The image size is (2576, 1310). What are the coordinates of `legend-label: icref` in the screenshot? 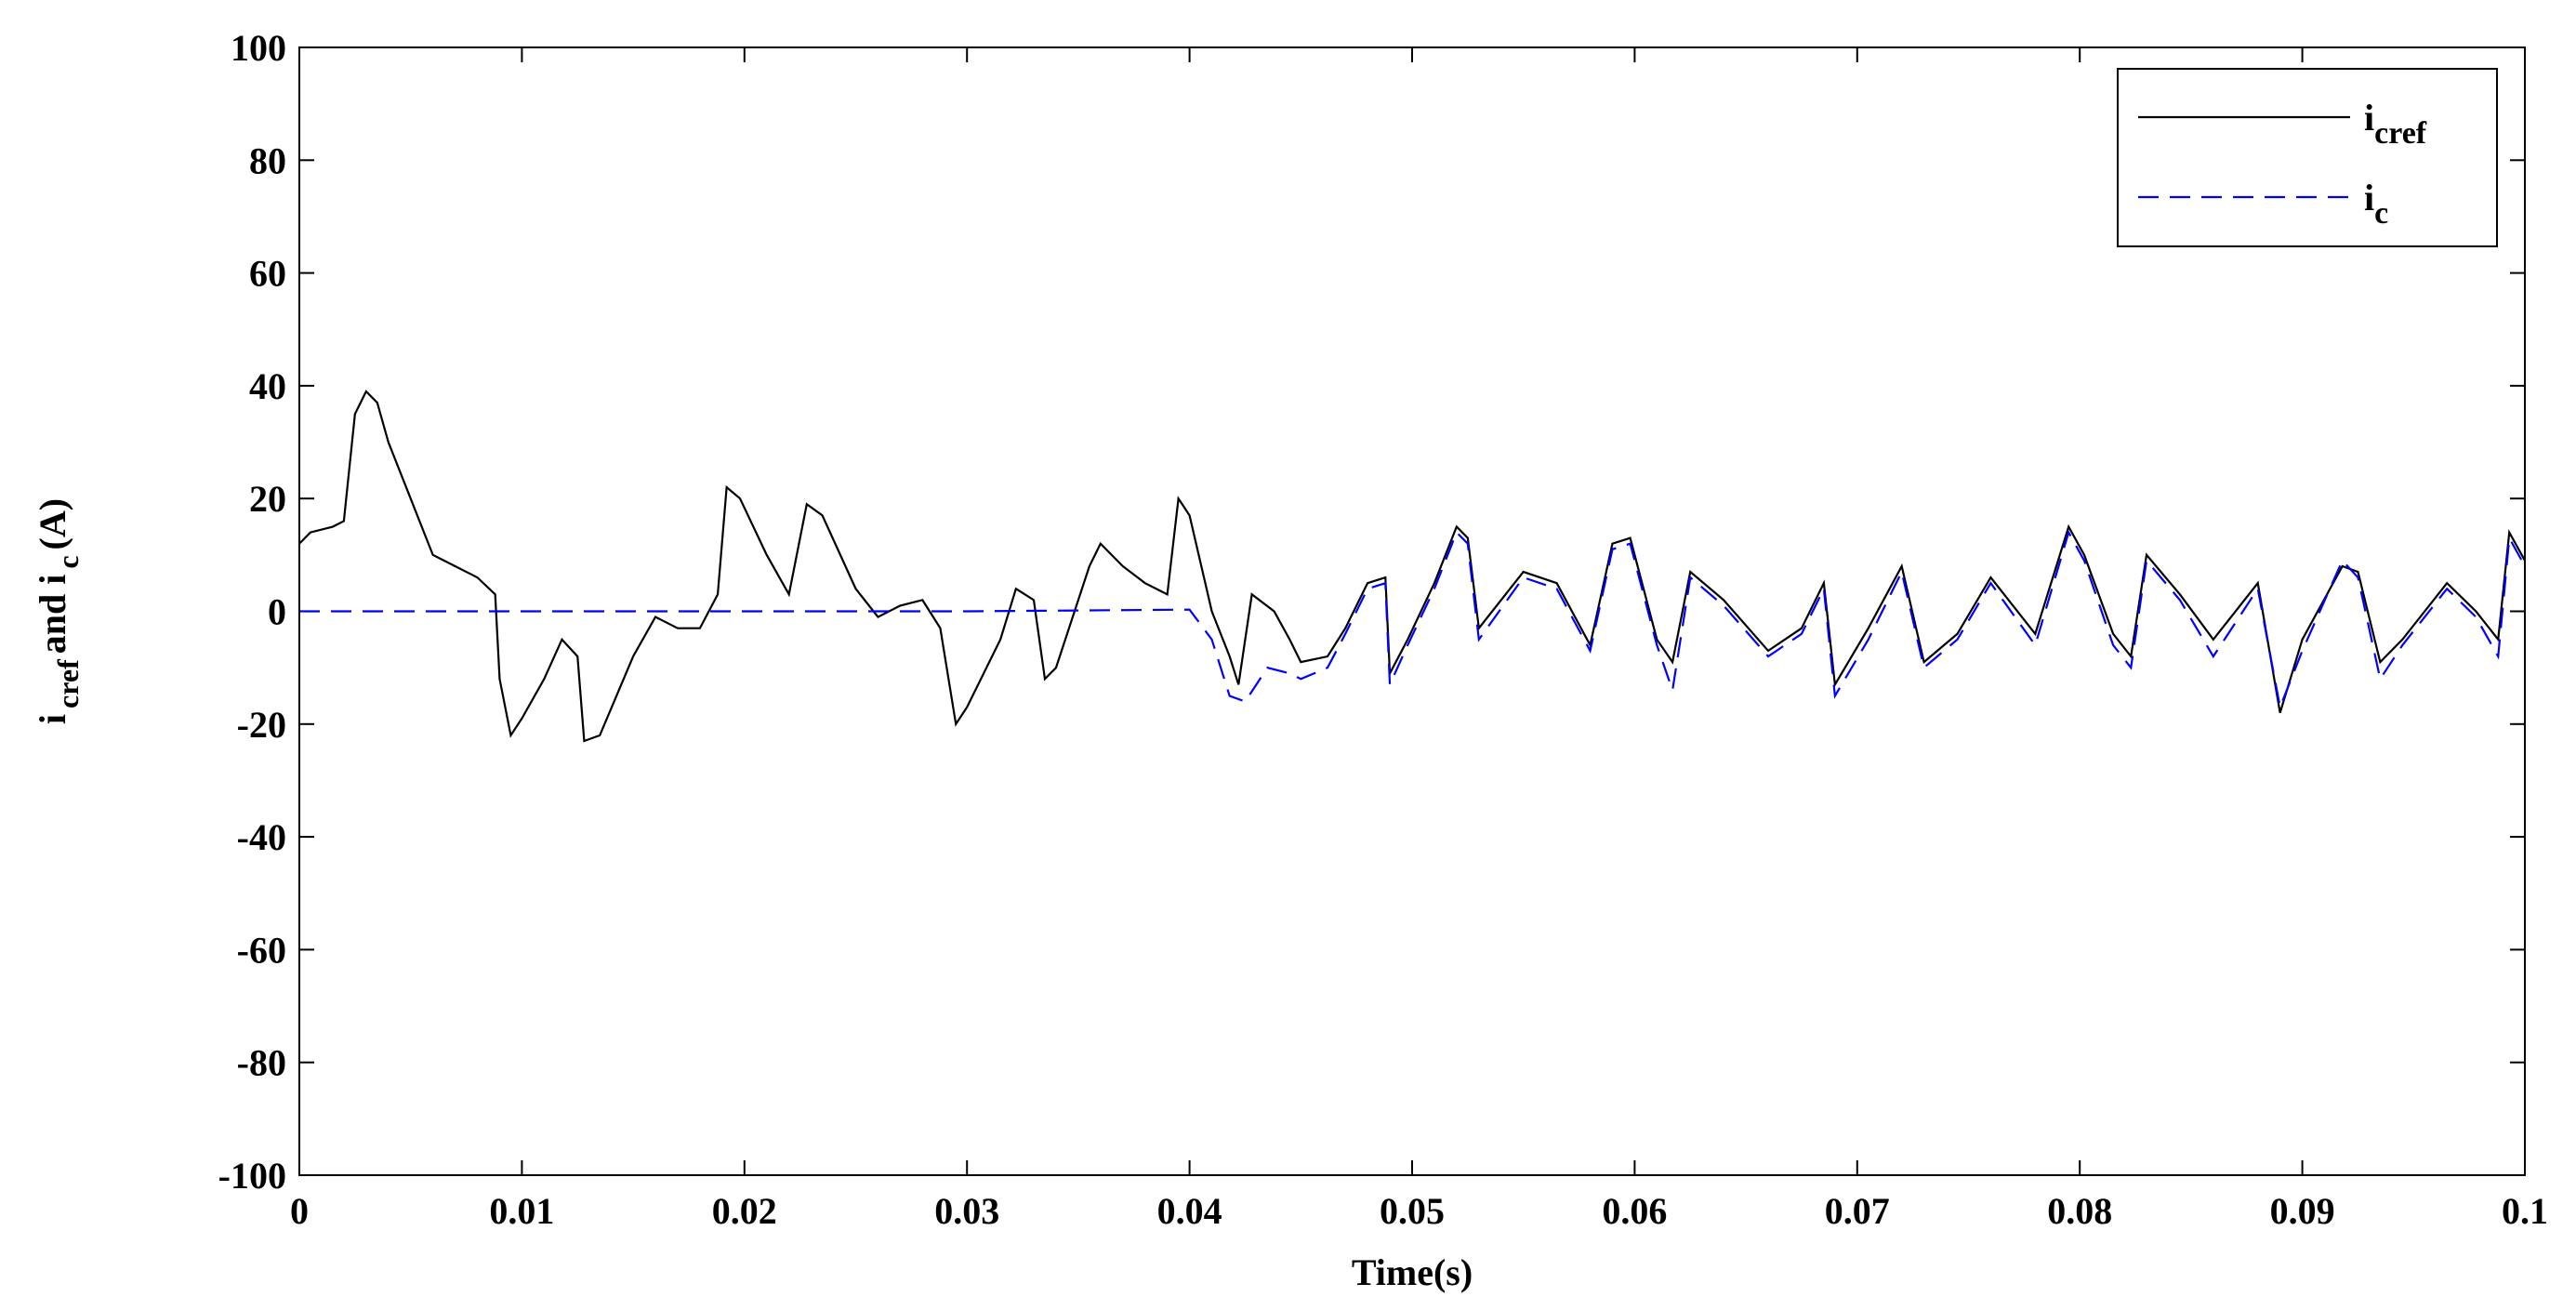 It's located at (2395, 124).